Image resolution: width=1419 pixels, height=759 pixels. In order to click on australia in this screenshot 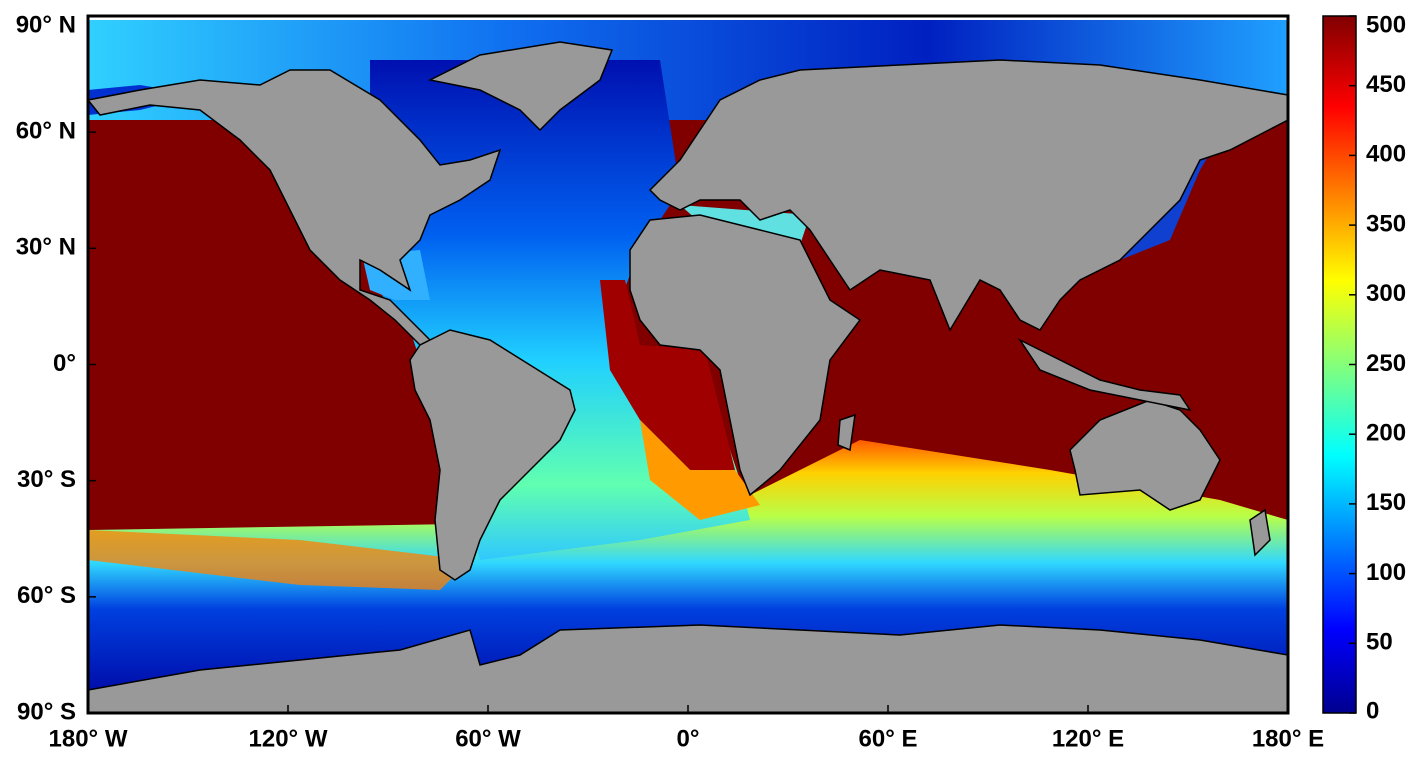, I will do `click(1145, 455)`.